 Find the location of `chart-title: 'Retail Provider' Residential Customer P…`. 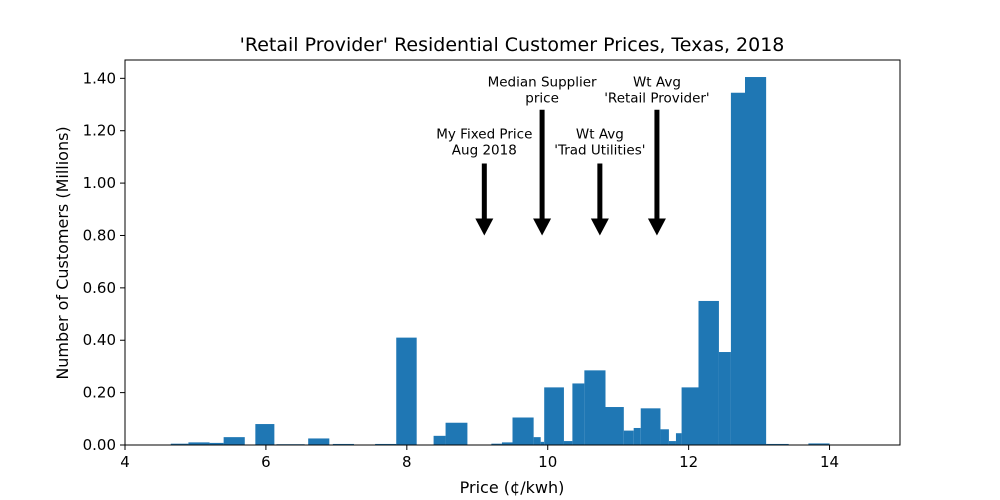

chart-title: 'Retail Provider' Residential Customer P… is located at coordinates (512, 45).